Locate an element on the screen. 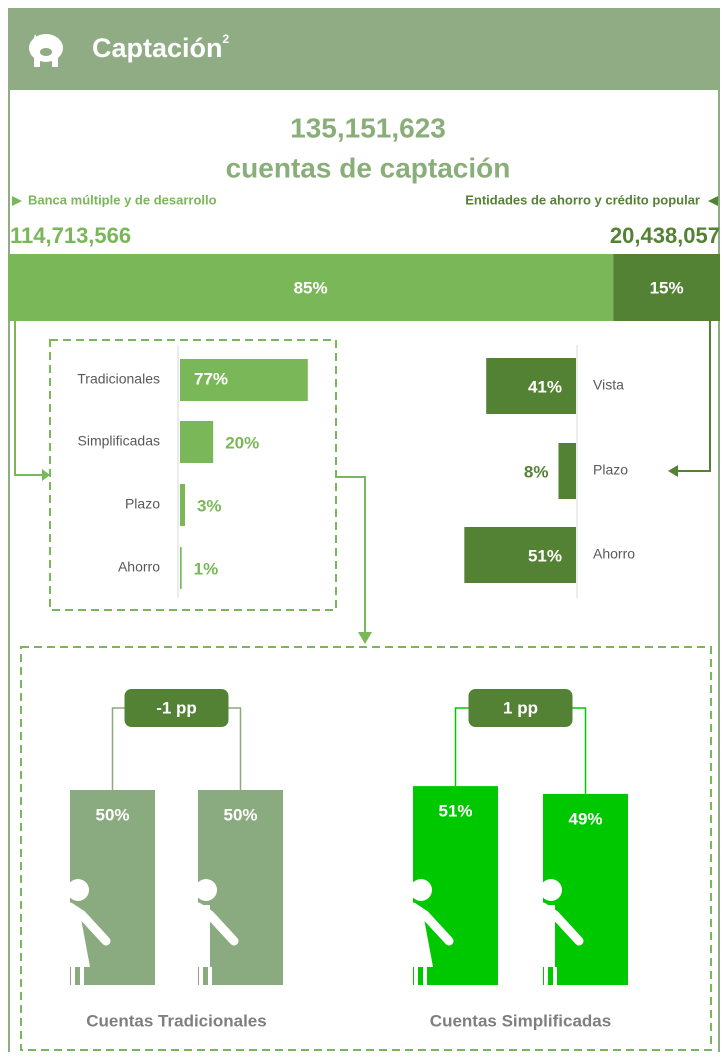  dashed-box is located at coordinates (193, 475).